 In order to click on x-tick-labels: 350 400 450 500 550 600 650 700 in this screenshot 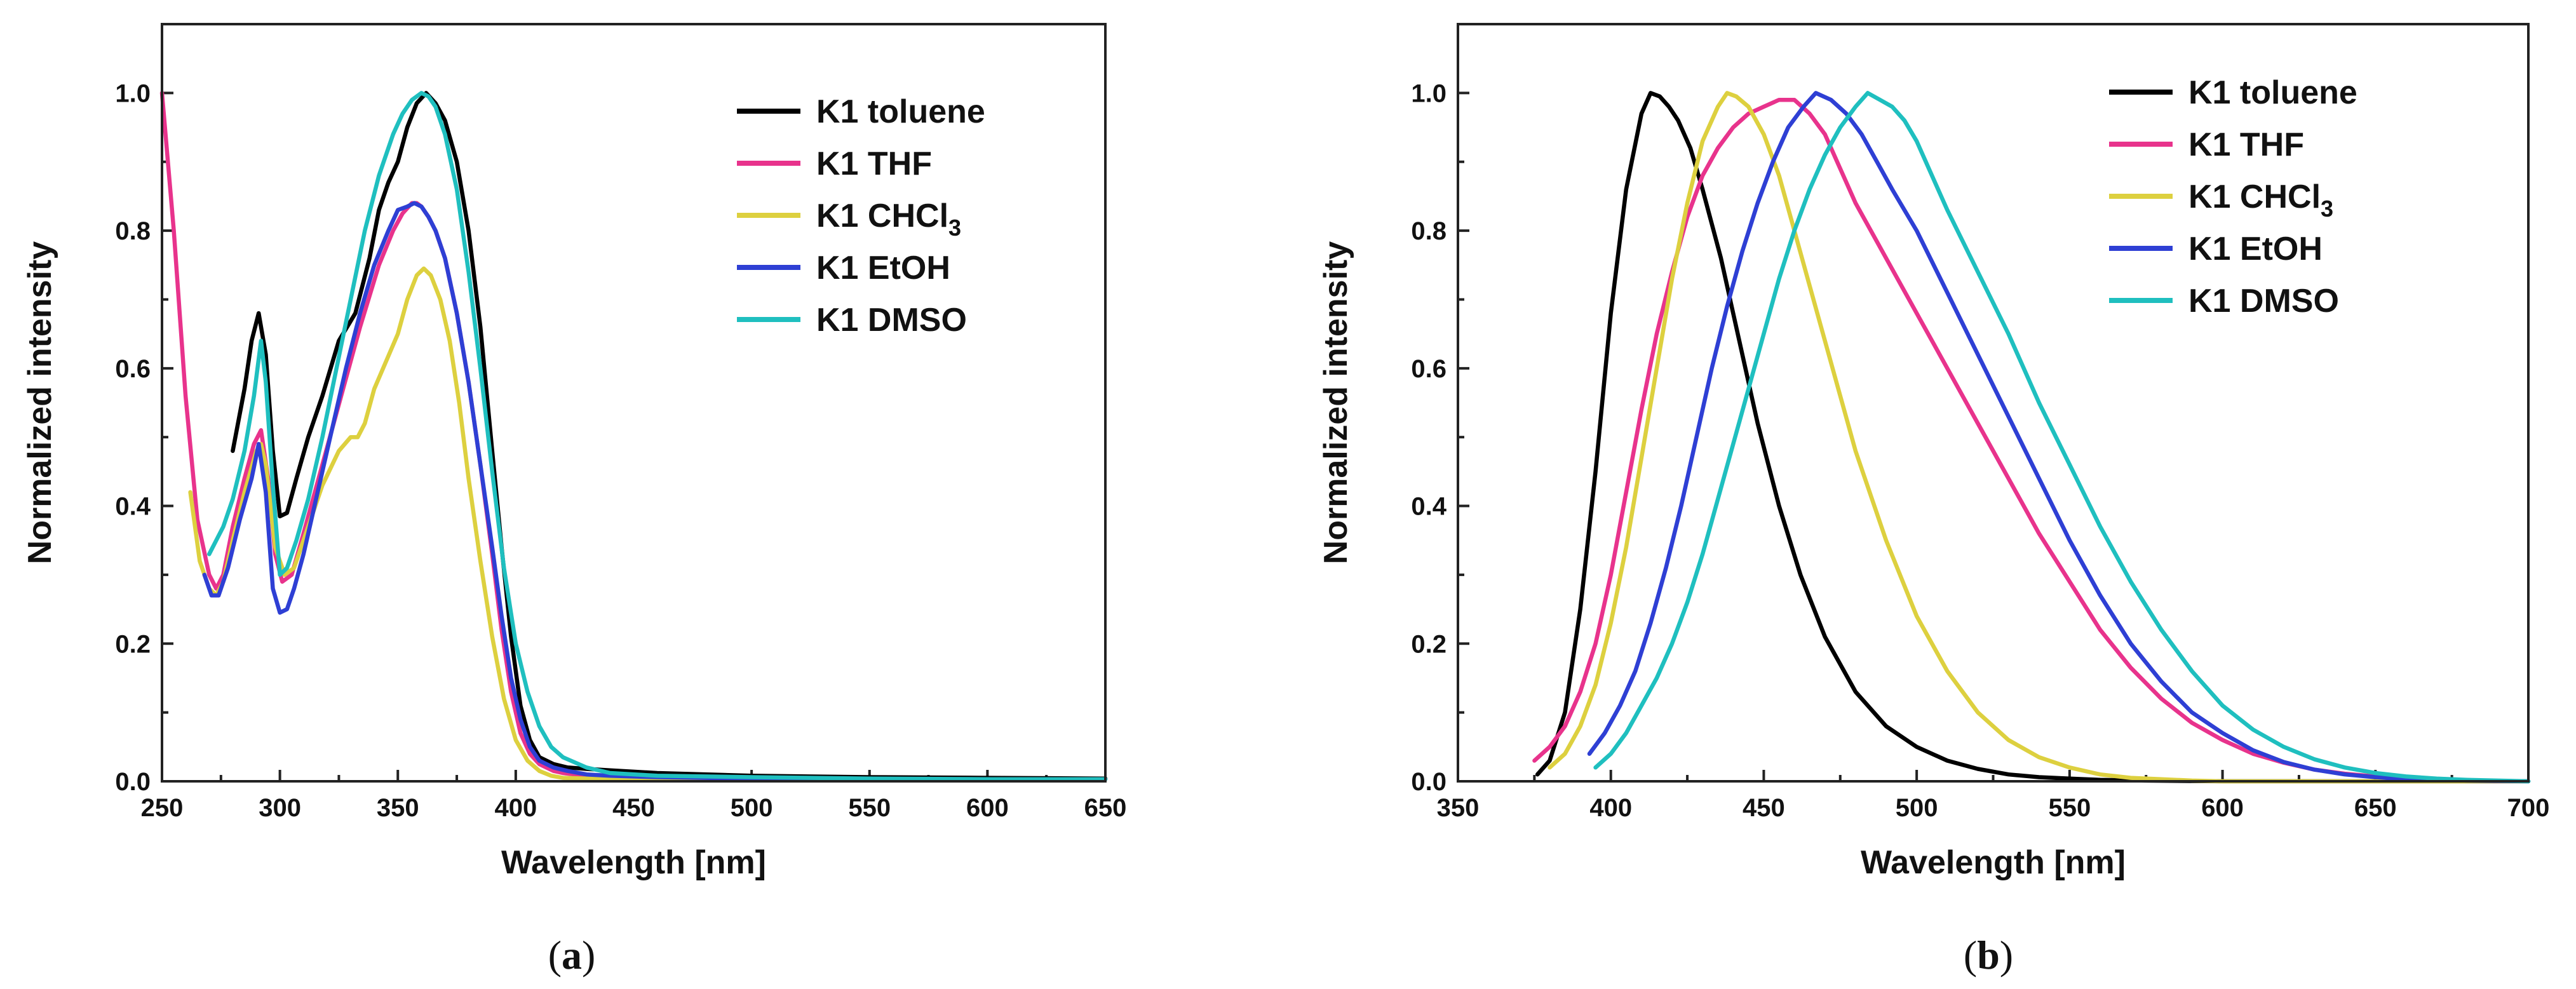, I will do `click(1993, 808)`.